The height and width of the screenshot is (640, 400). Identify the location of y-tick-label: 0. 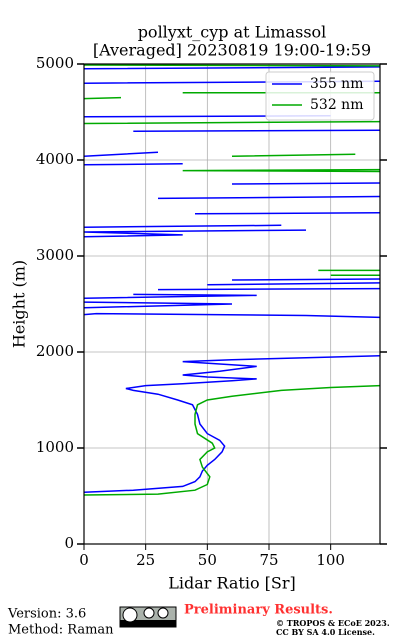
(69, 543).